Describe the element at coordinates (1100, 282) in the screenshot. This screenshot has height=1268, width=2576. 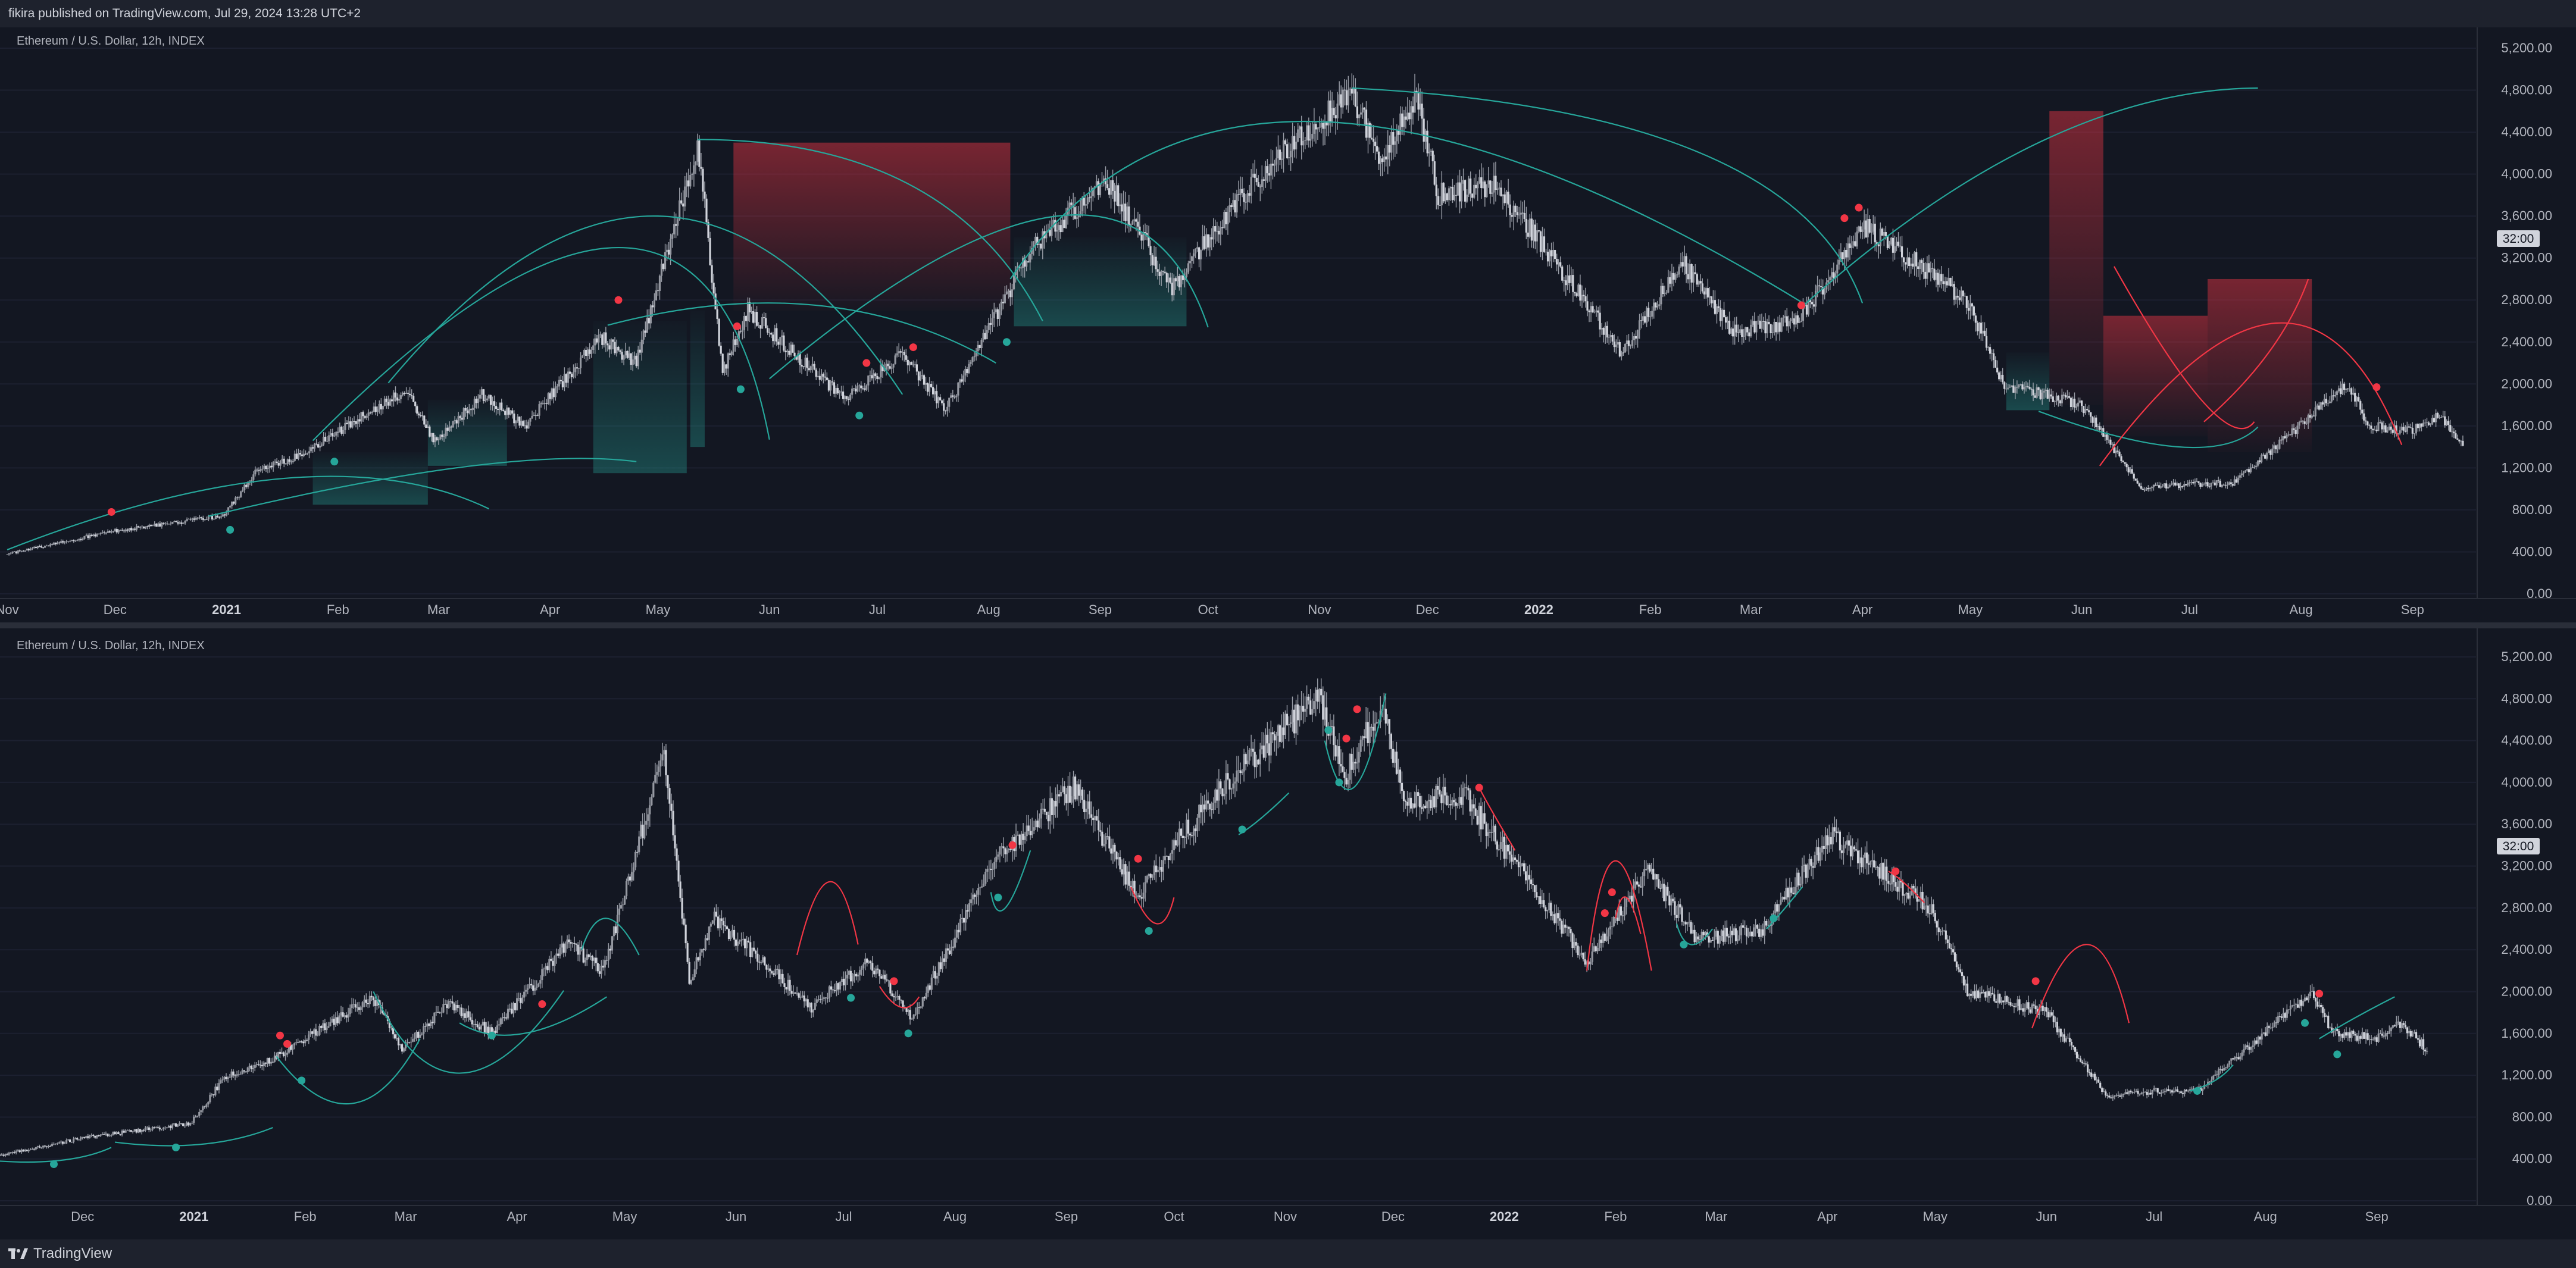
I see `shaded-band-teal` at that location.